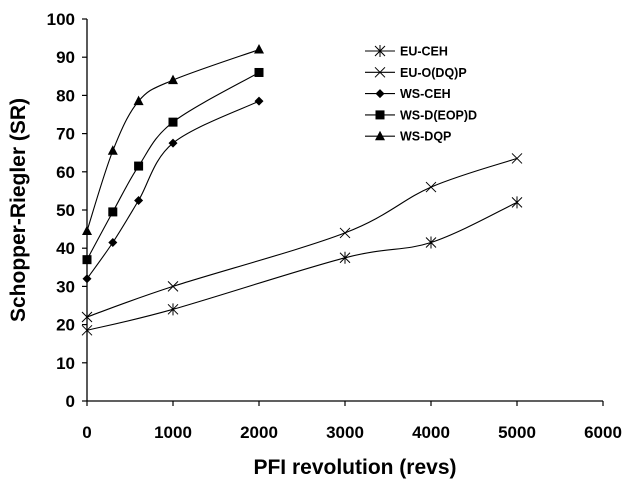  Describe the element at coordinates (86, 432) in the screenshot. I see `x-tick-label: 0` at that location.